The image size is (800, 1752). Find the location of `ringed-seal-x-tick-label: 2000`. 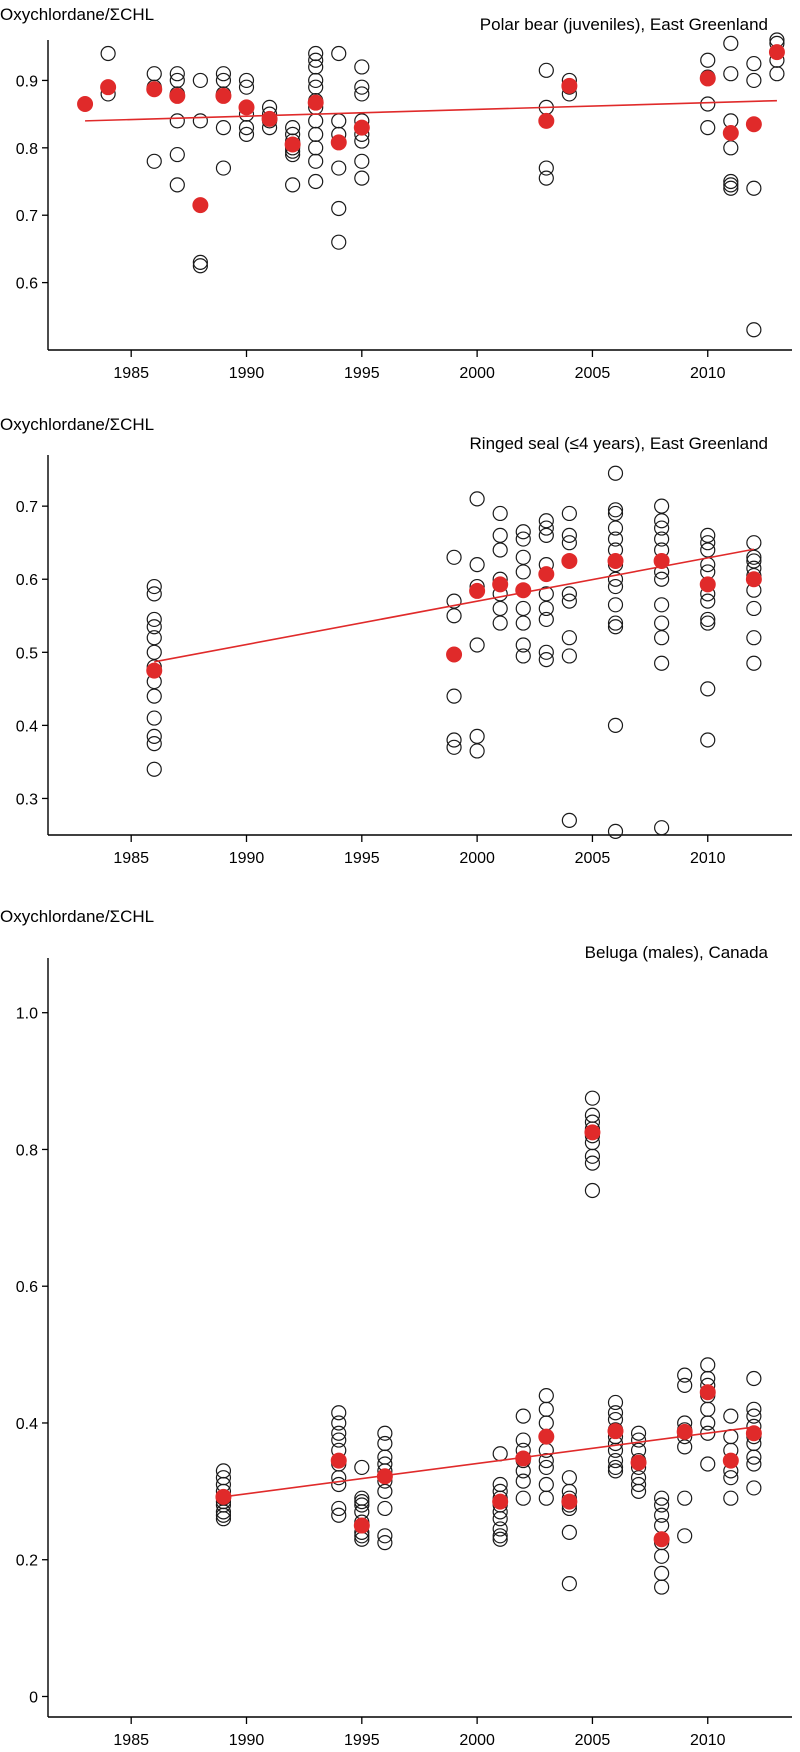

ringed-seal-x-tick-label: 2000 is located at coordinates (477, 858).